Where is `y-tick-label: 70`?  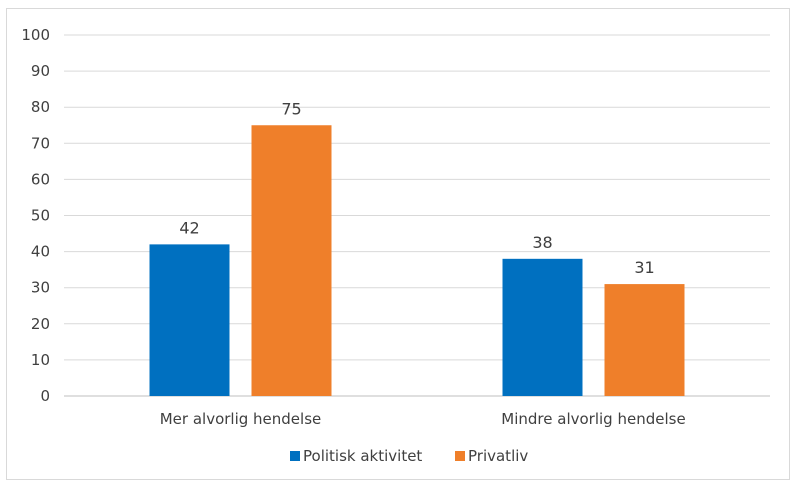
y-tick-label: 70 is located at coordinates (40, 143).